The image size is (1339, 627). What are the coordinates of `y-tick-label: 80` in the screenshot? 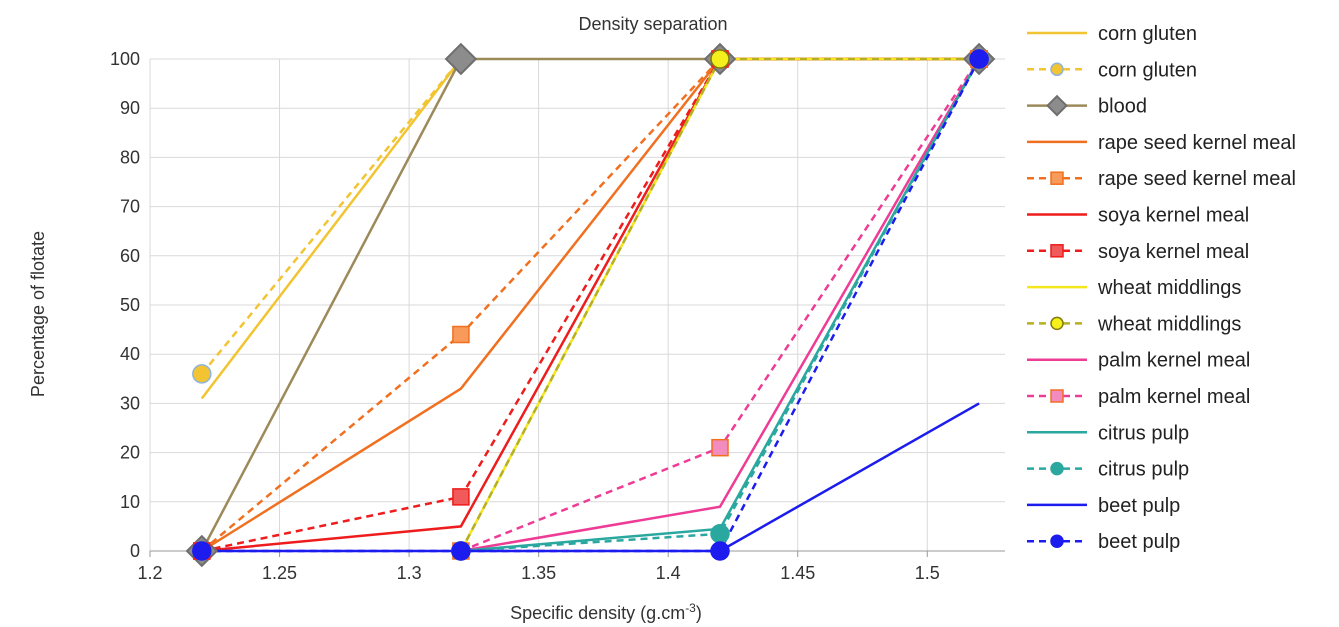 It's located at (130, 157).